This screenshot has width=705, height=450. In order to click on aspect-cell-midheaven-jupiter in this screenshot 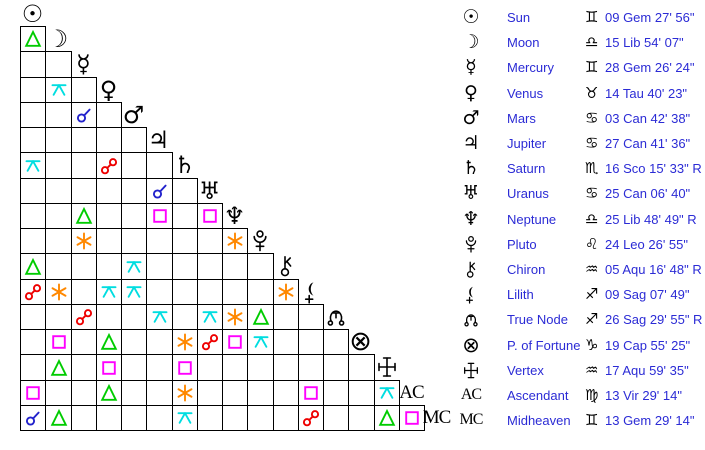, I will do `click(159, 418)`.